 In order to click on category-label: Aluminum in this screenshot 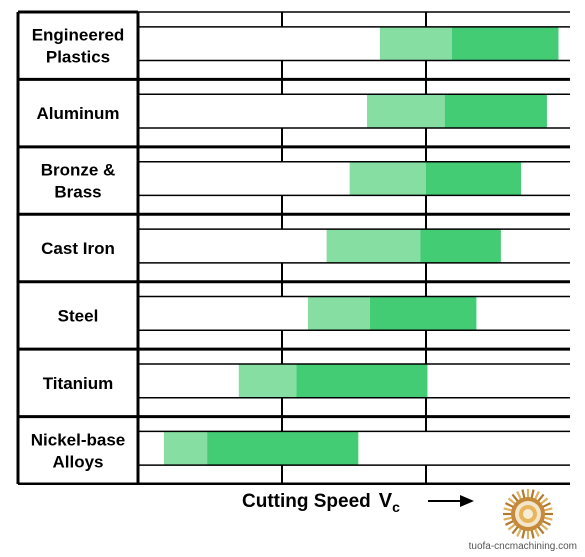, I will do `click(77, 113)`.